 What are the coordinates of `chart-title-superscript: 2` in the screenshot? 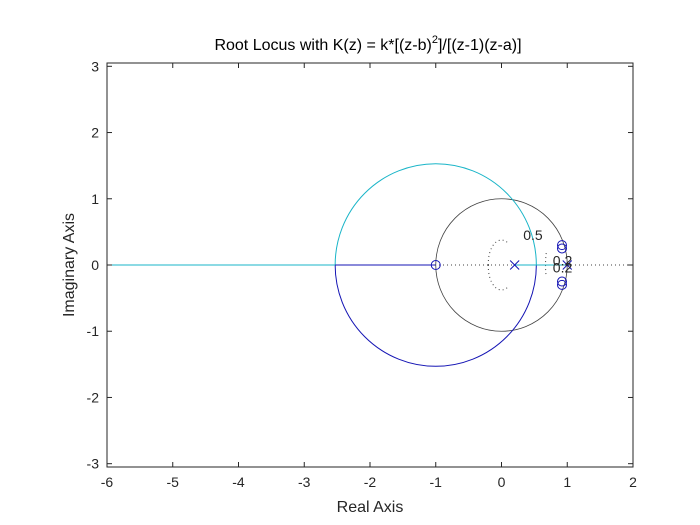 It's located at (435, 40).